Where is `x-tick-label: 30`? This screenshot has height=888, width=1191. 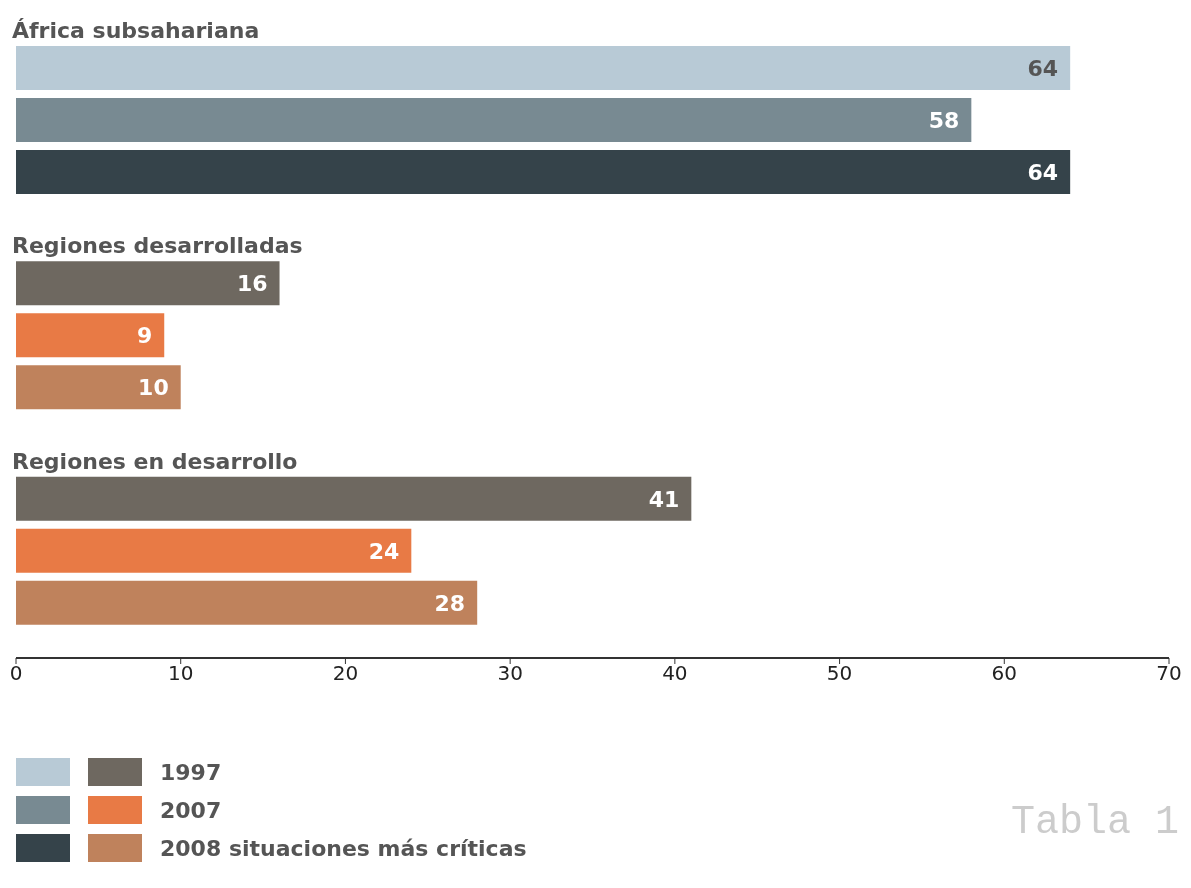 x-tick-label: 30 is located at coordinates (510, 673).